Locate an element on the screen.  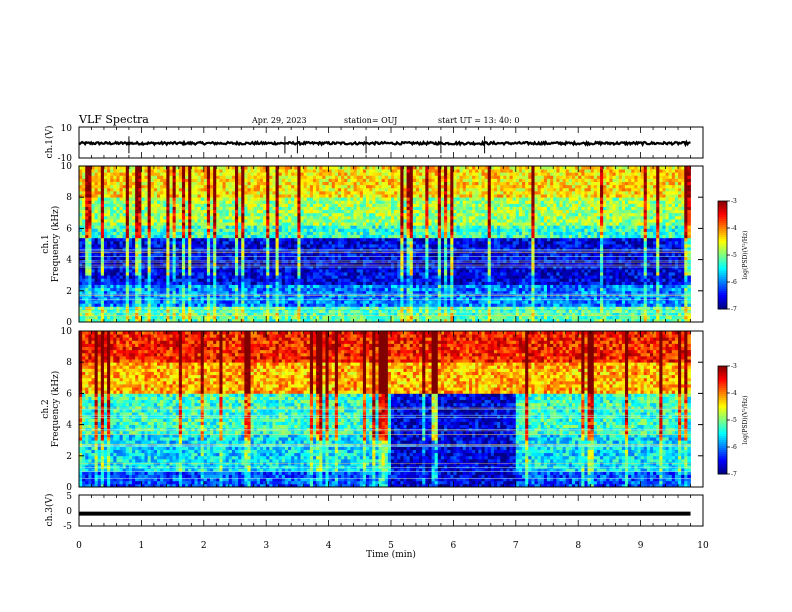
date-label: Apr. 29, 2023 is located at coordinates (279, 120).